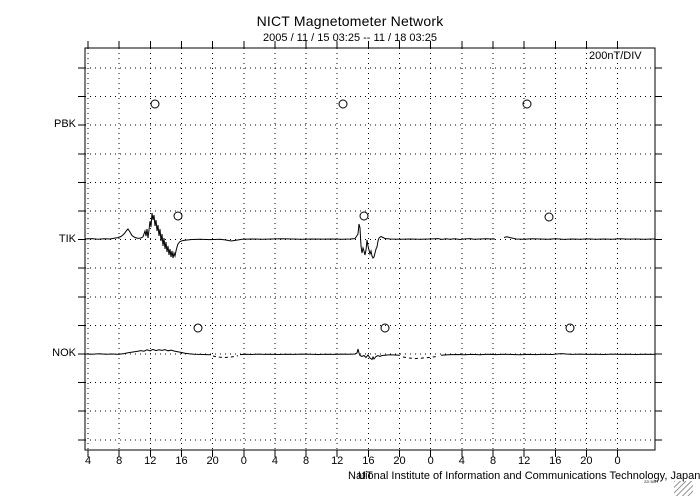 The height and width of the screenshot is (500, 700). I want to click on x-axis-unit-label: UT, so click(365, 476).